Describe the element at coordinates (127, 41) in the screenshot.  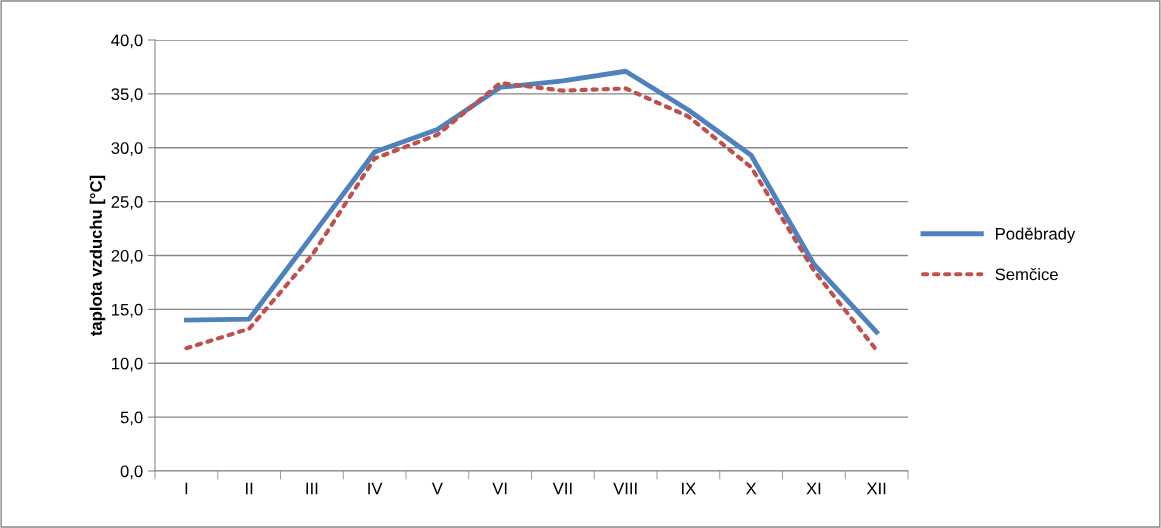
I see `y-tick-label: 40,0` at that location.